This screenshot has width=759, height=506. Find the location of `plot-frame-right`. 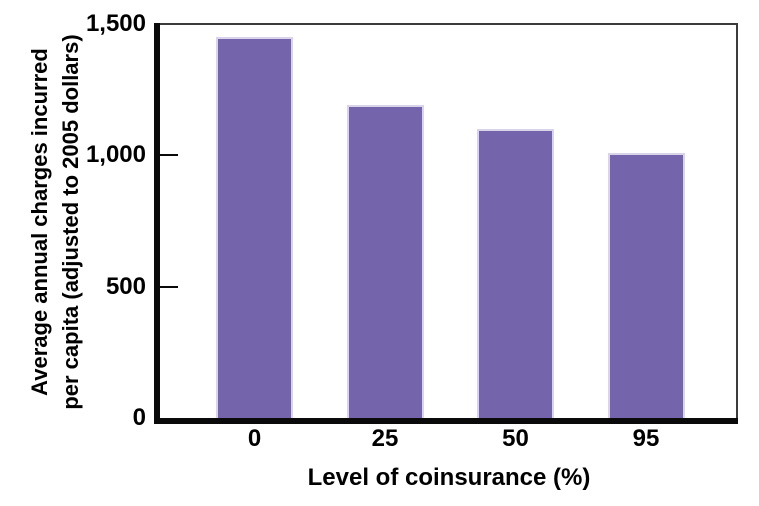

plot-frame-right is located at coordinates (737, 222).